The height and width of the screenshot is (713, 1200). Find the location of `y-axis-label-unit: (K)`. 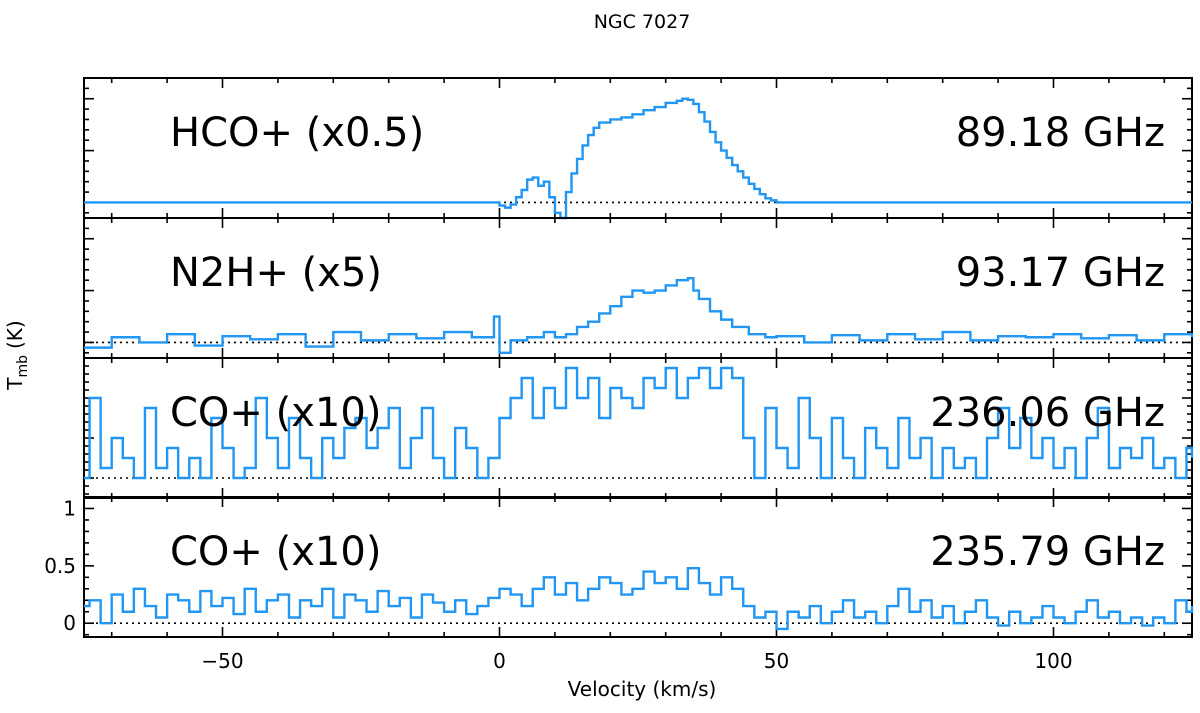

y-axis-label-unit: (K) is located at coordinates (15, 334).